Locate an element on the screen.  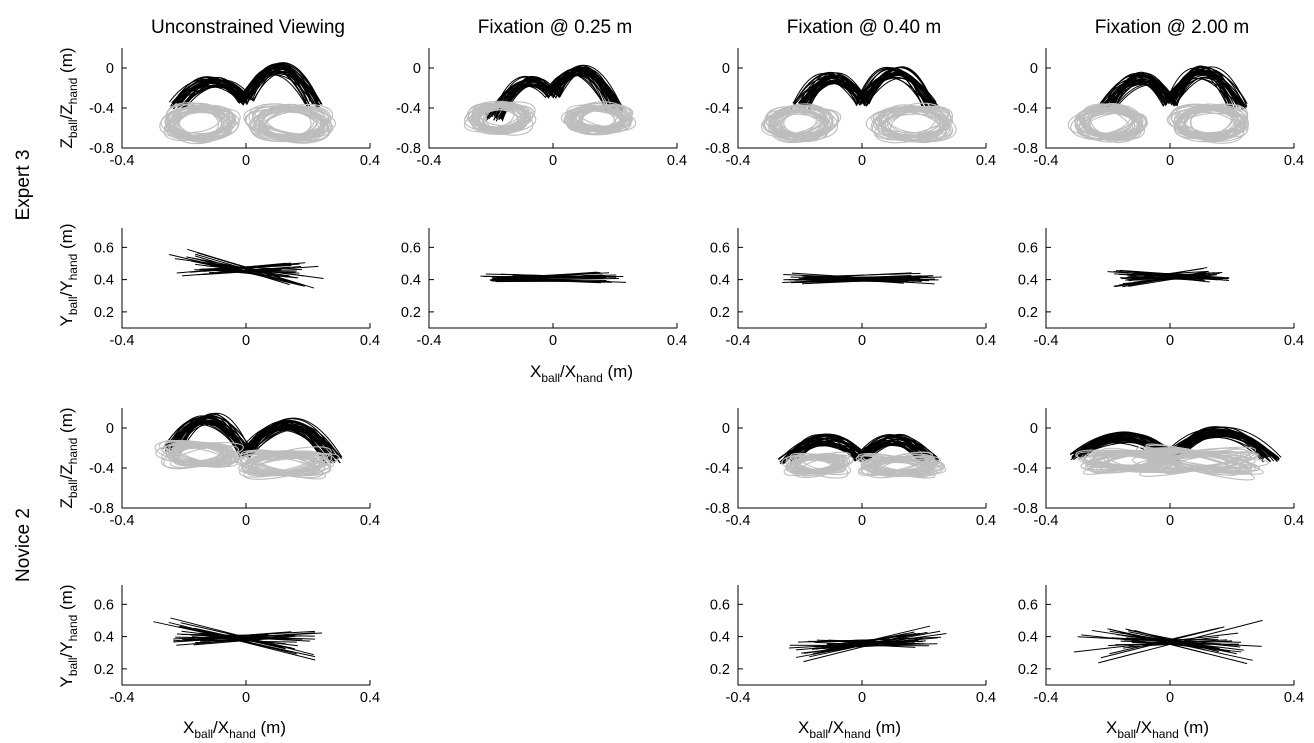
y-axis-label-z-row3: Zball/Zhand (m) is located at coordinates (68, 457).